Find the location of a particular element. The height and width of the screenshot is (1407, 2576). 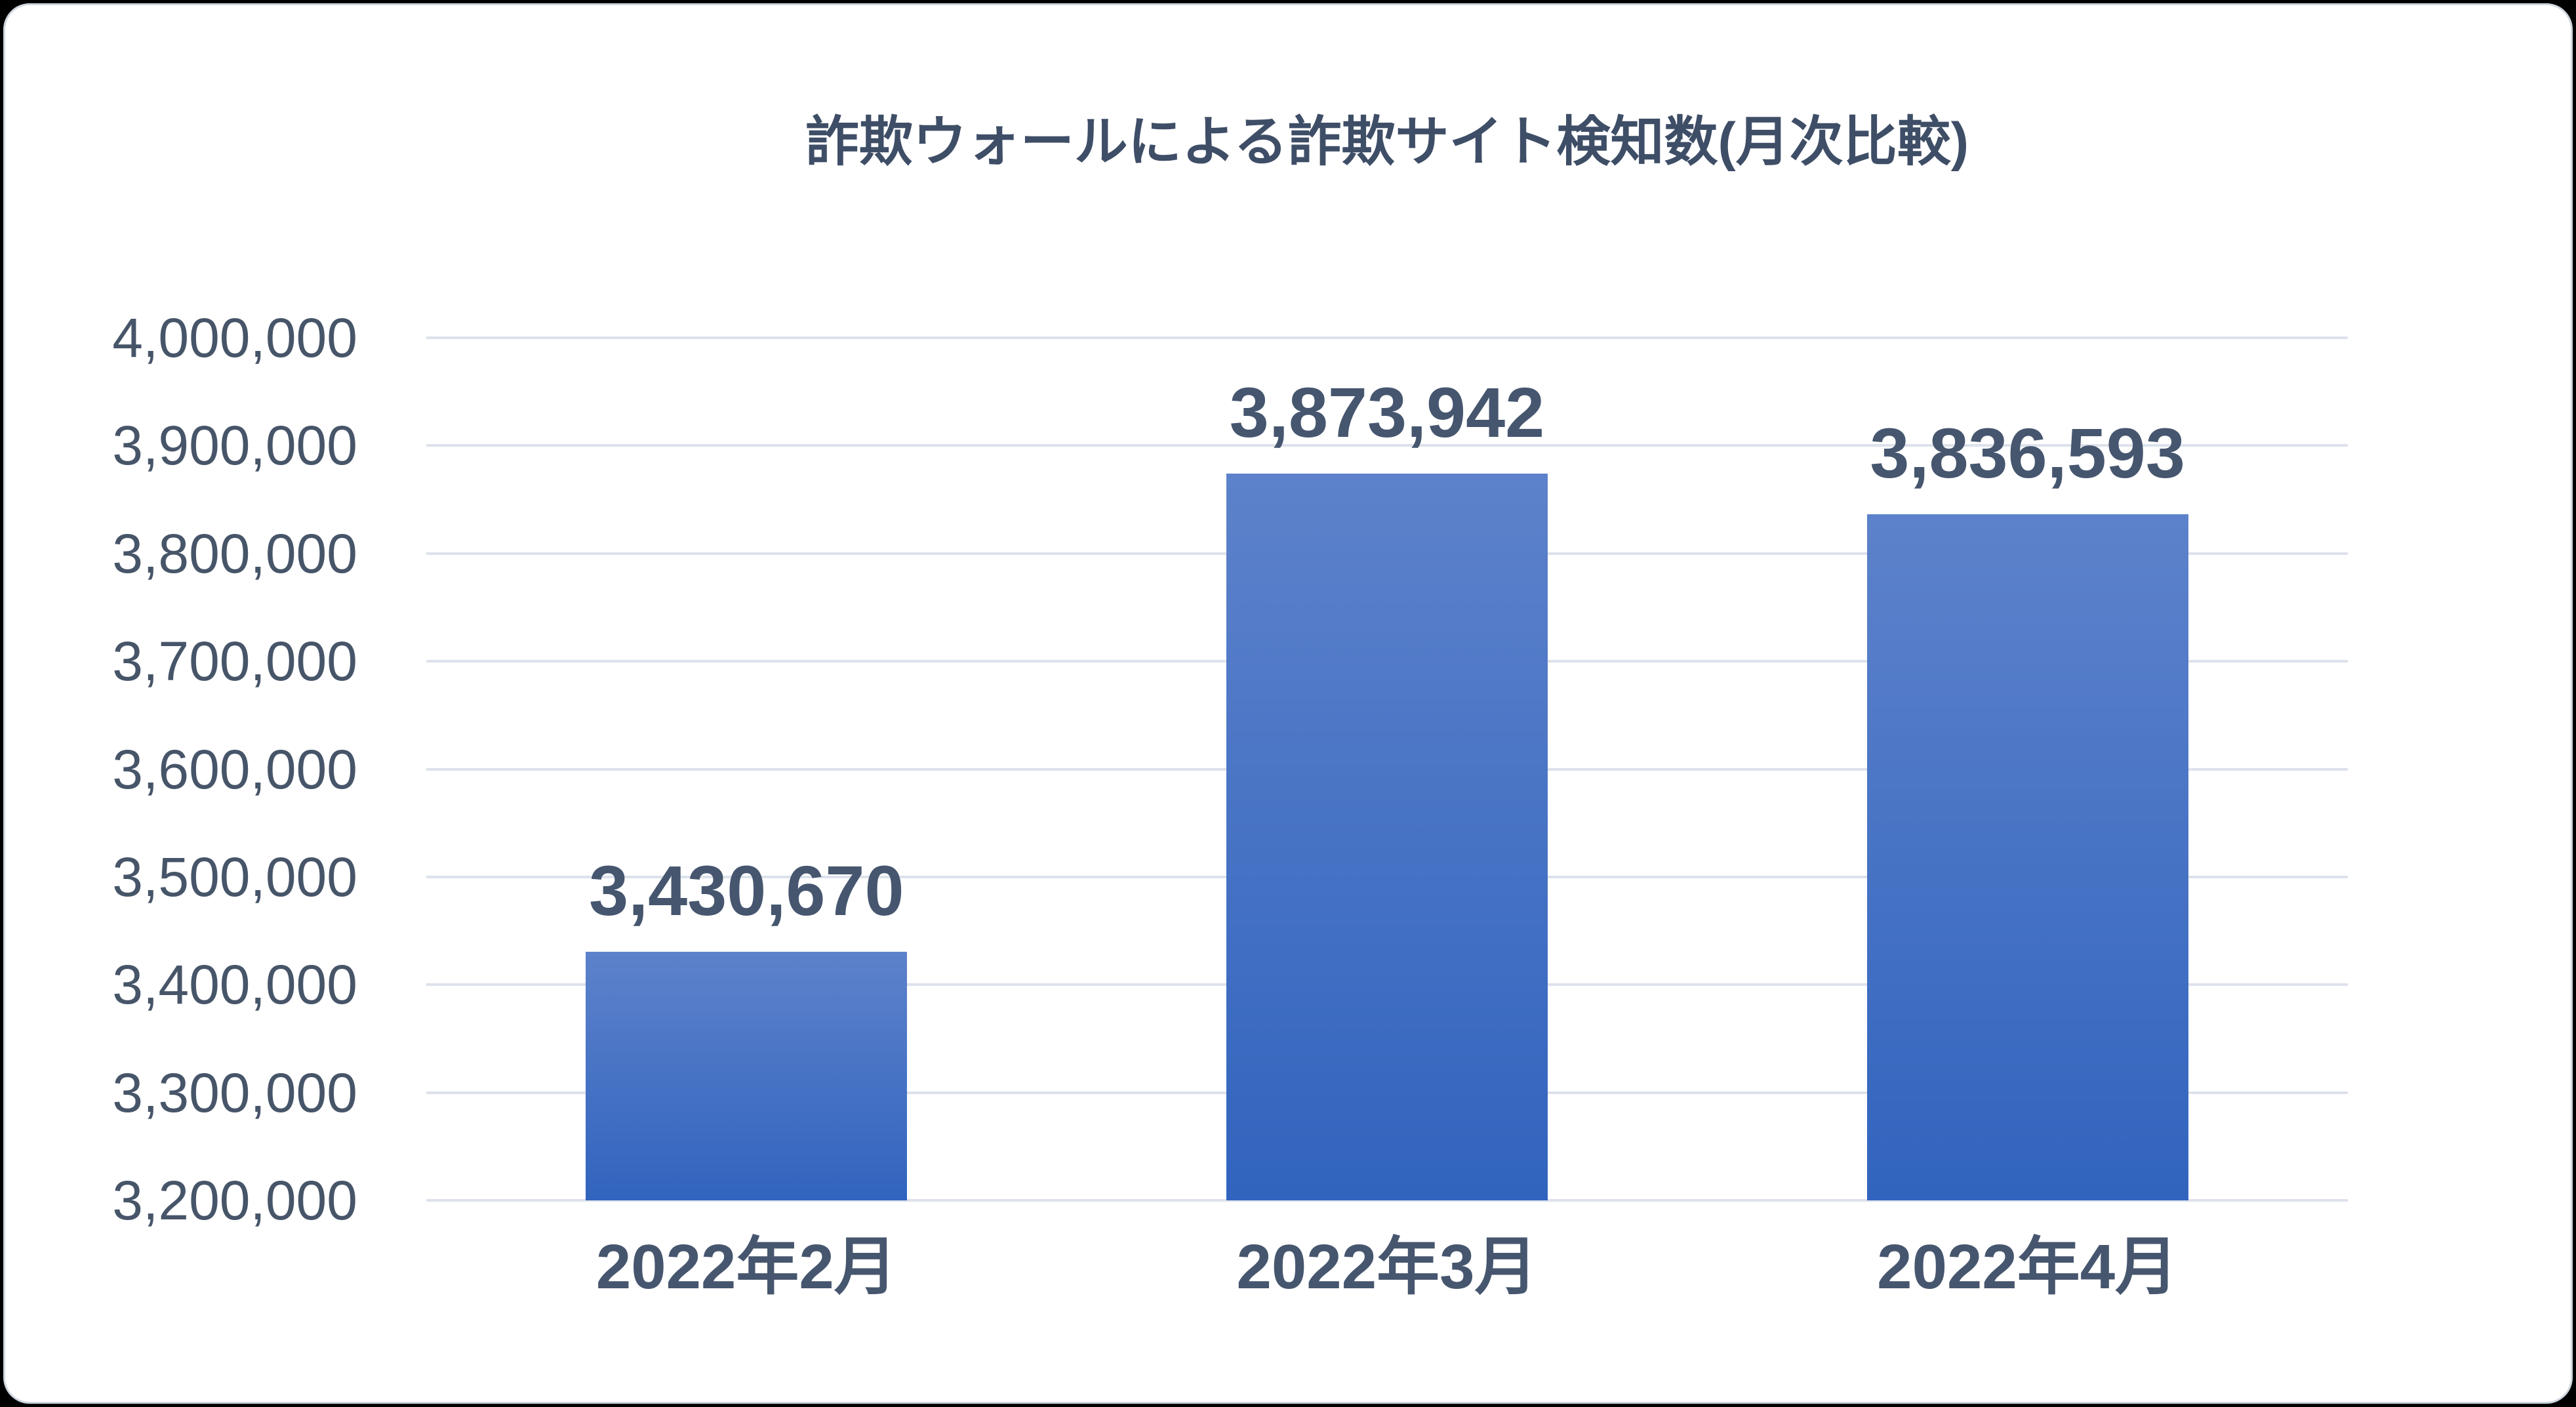

bar-value-label: 3,873,942 is located at coordinates (1387, 413).